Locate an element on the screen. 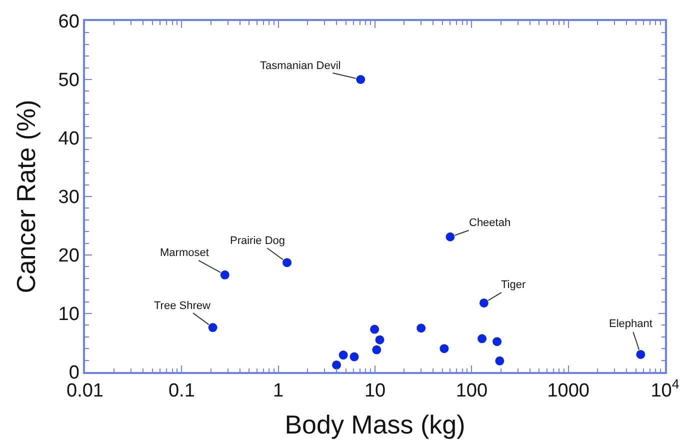  annotation: Cheetah is located at coordinates (490, 223).